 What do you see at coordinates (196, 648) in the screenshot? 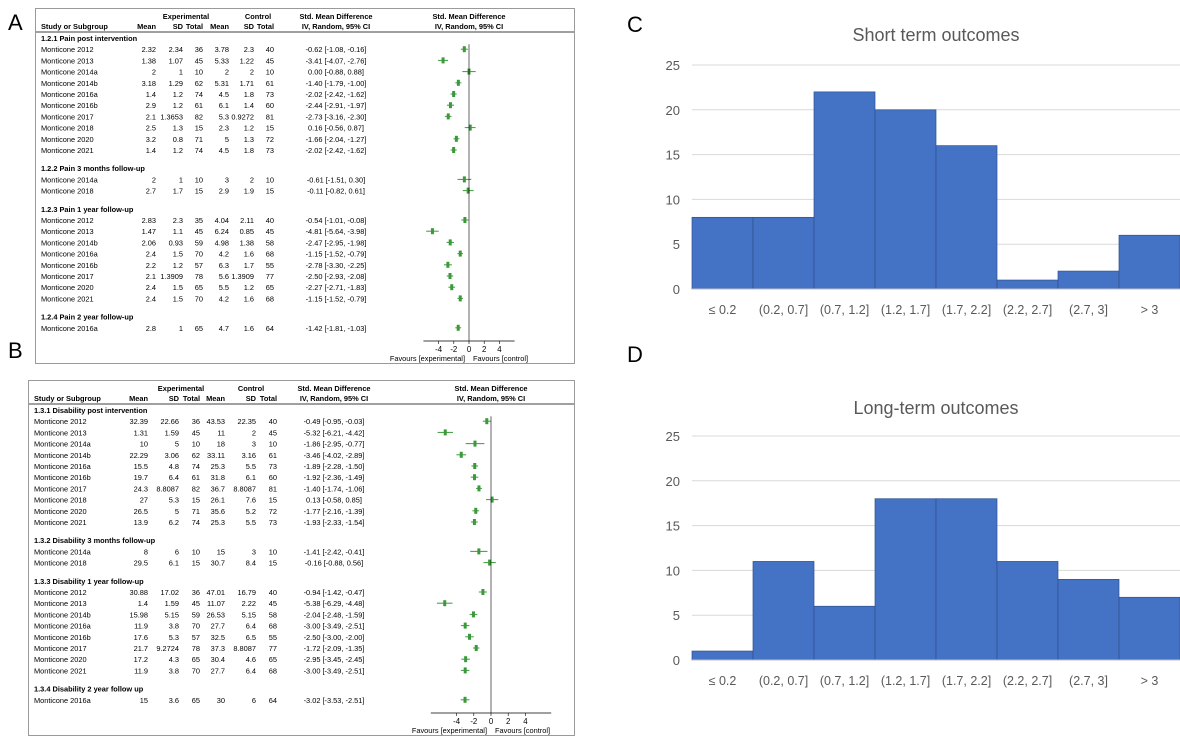
I see `study-tot1: 78` at bounding box center [196, 648].